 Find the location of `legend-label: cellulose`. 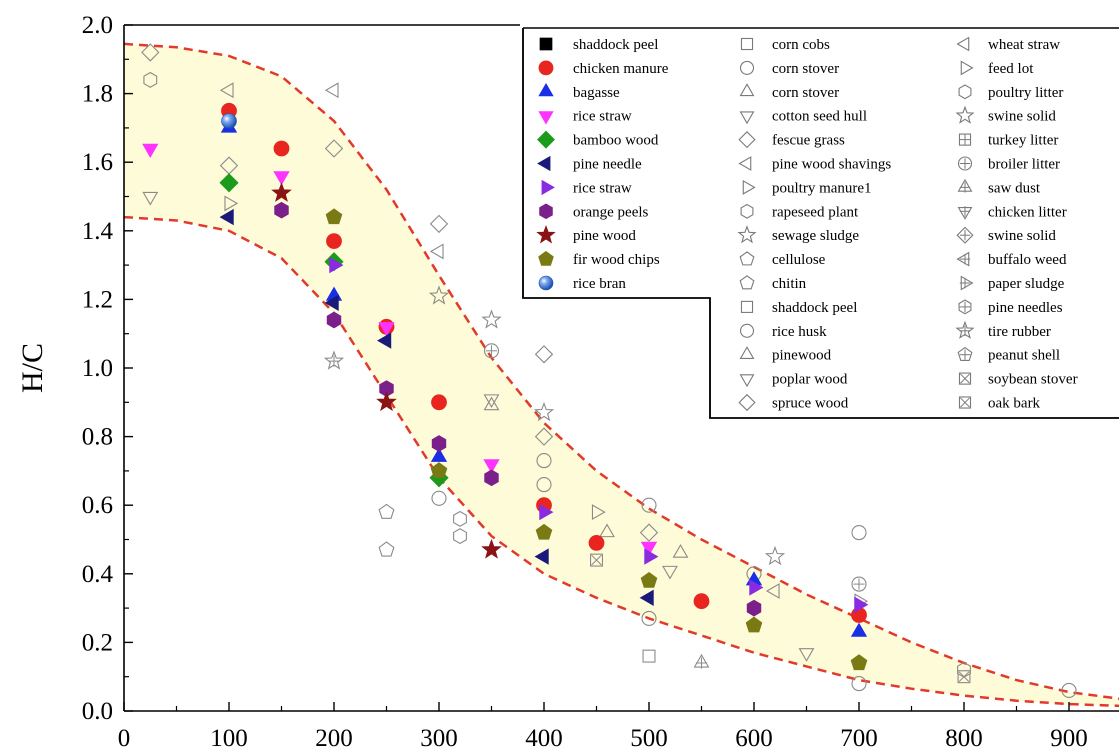

legend-label: cellulose is located at coordinates (799, 260).